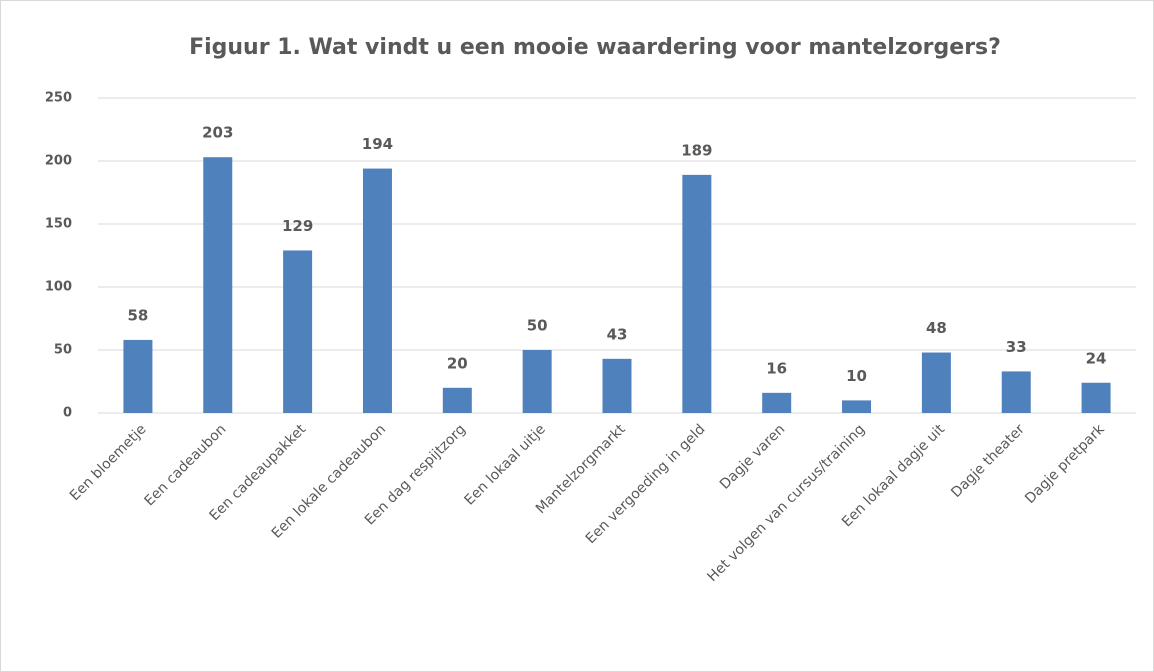  What do you see at coordinates (776, 368) in the screenshot?
I see `data-label: 16` at bounding box center [776, 368].